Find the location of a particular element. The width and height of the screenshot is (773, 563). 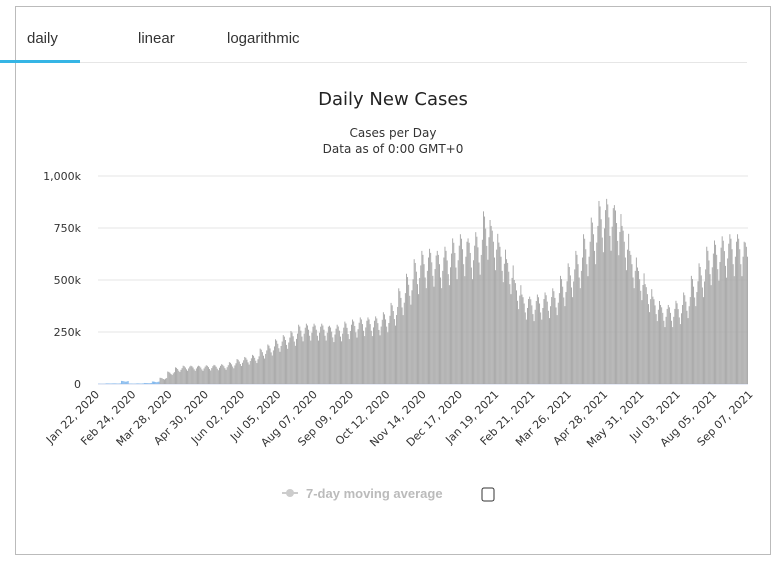

tab-logarithmic: logarithmic is located at coordinates (263, 38).